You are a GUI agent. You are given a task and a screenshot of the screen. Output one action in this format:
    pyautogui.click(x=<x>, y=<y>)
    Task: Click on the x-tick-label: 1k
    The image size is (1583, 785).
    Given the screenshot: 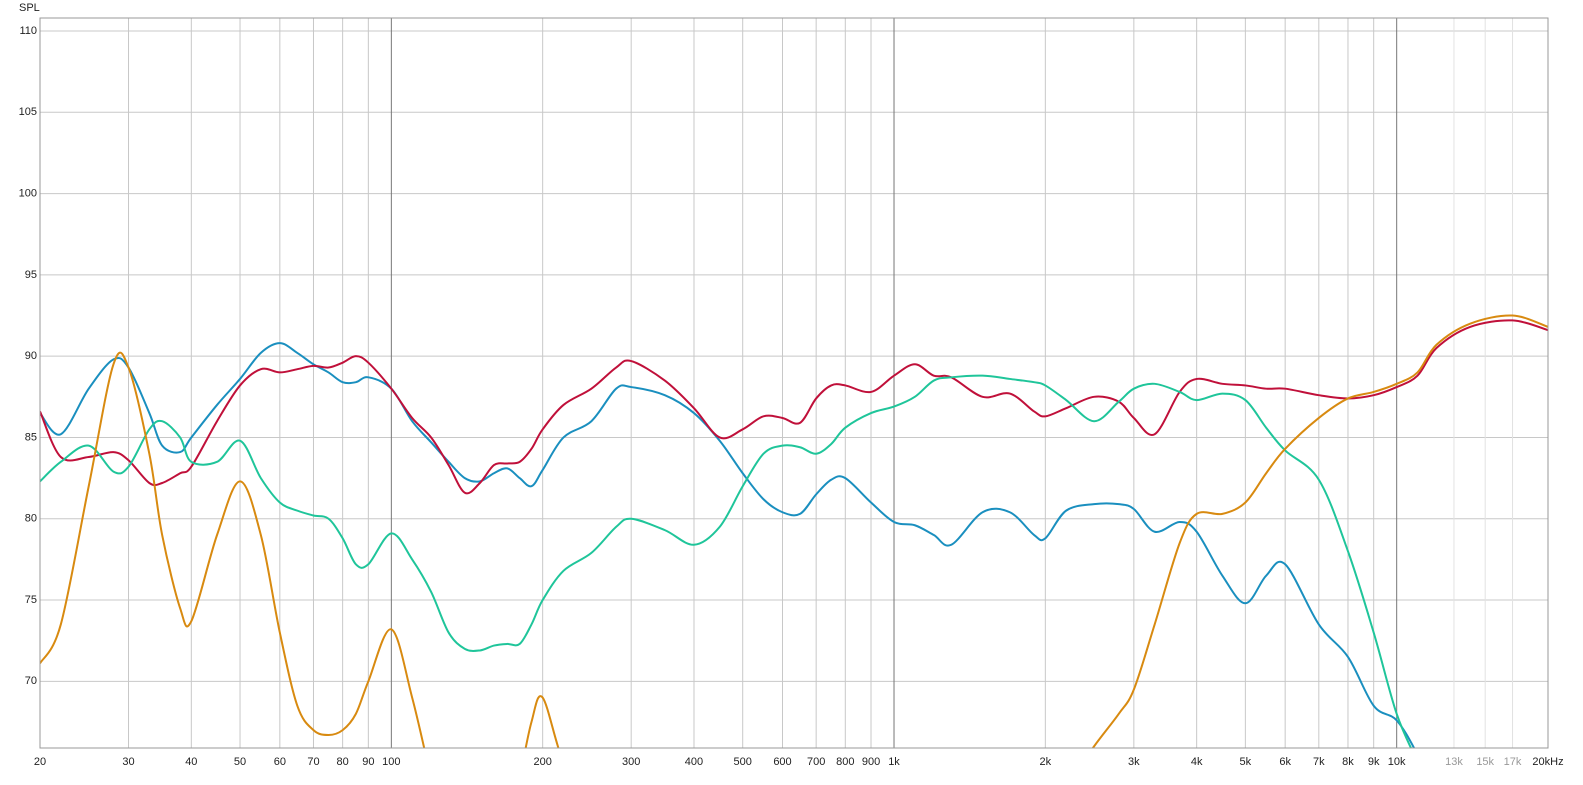 What is the action you would take?
    pyautogui.click(x=894, y=762)
    